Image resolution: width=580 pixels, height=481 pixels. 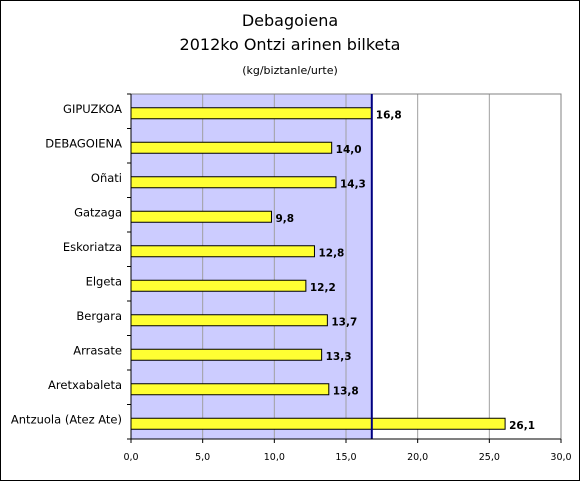 I want to click on category-label: Eskoriatza, so click(x=92, y=247).